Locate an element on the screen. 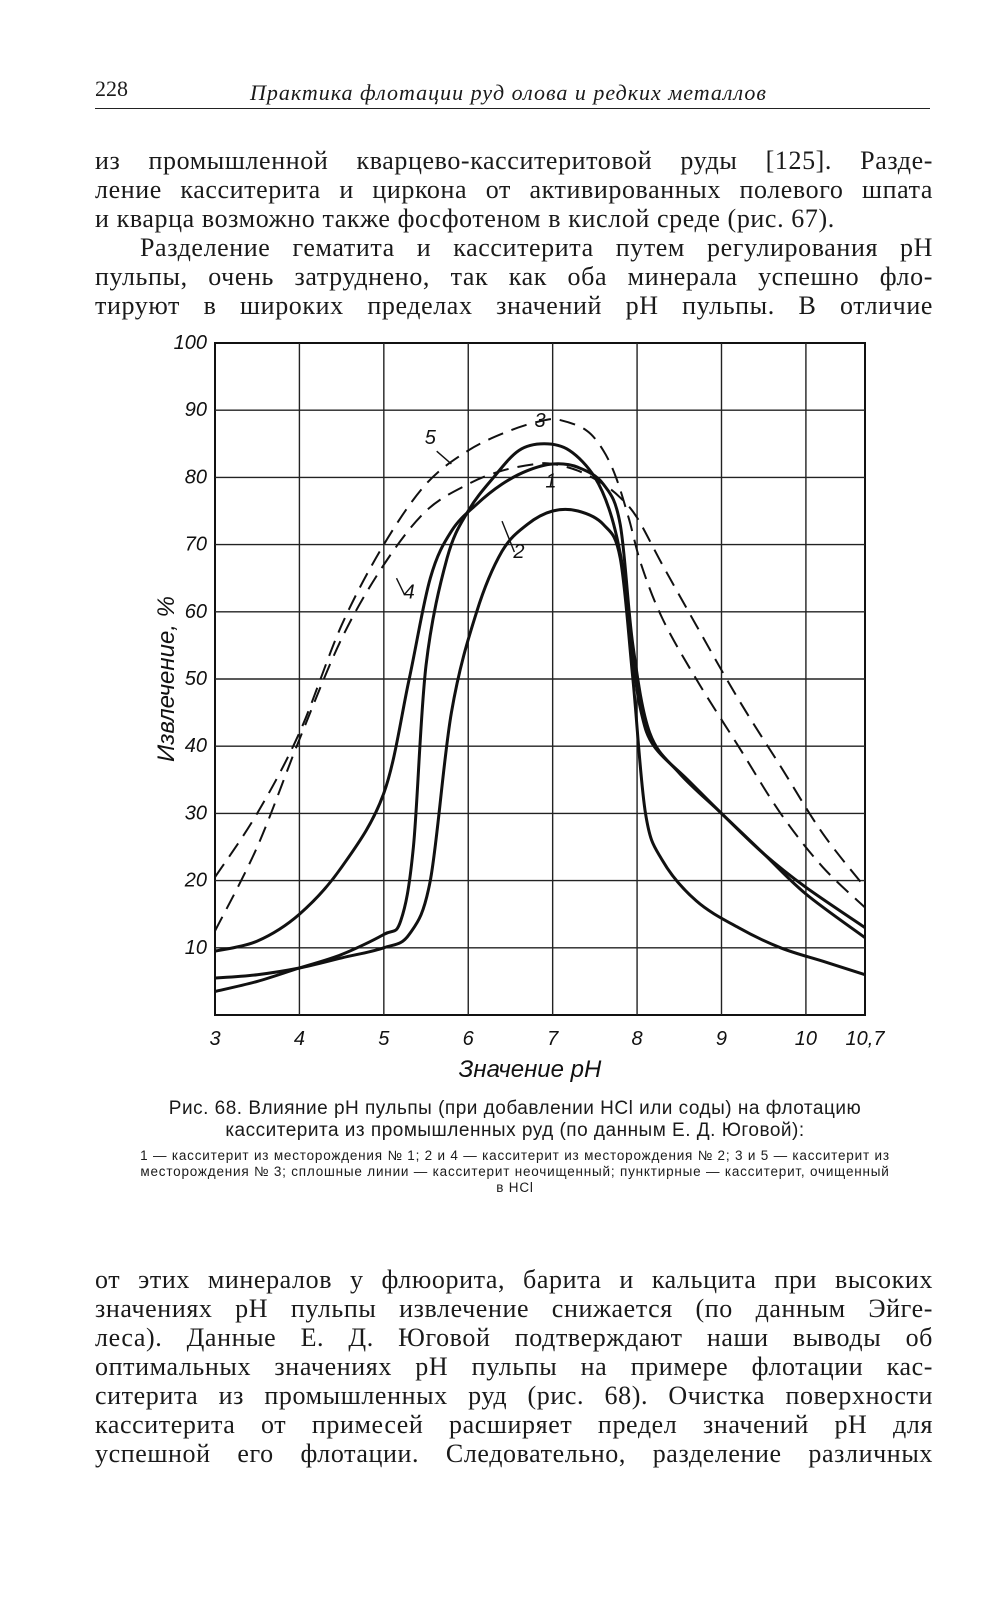  y-tick-label: 90 is located at coordinates (196, 410).